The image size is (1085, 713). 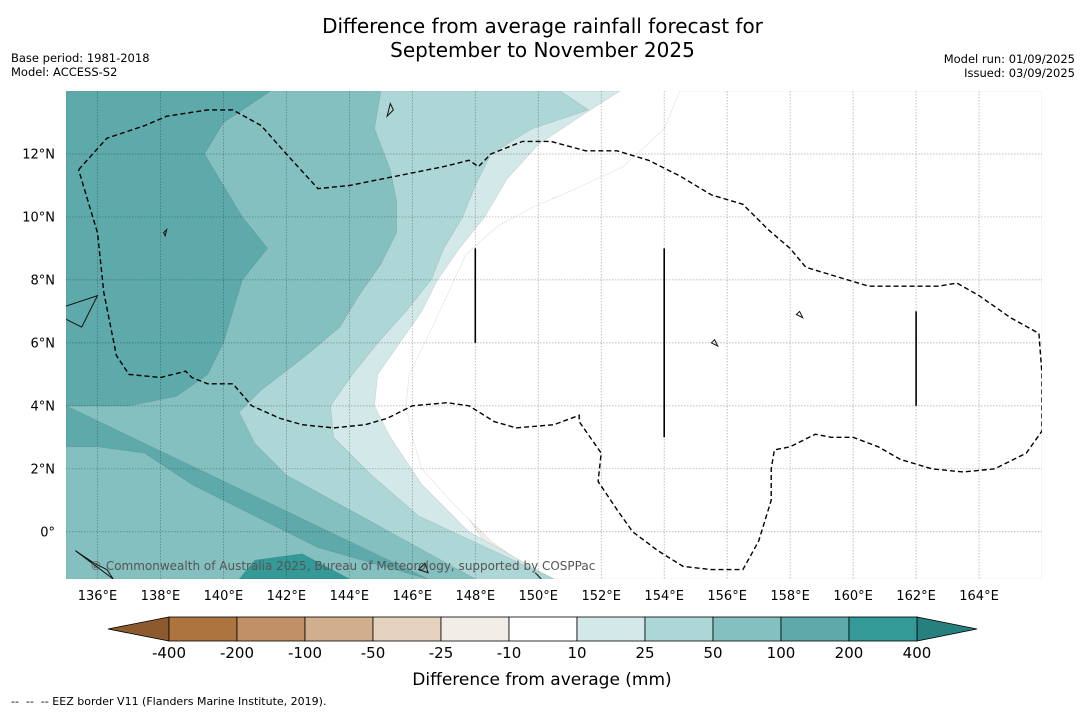 I want to click on lat-tick-label-8: 8°N, so click(x=43, y=280).